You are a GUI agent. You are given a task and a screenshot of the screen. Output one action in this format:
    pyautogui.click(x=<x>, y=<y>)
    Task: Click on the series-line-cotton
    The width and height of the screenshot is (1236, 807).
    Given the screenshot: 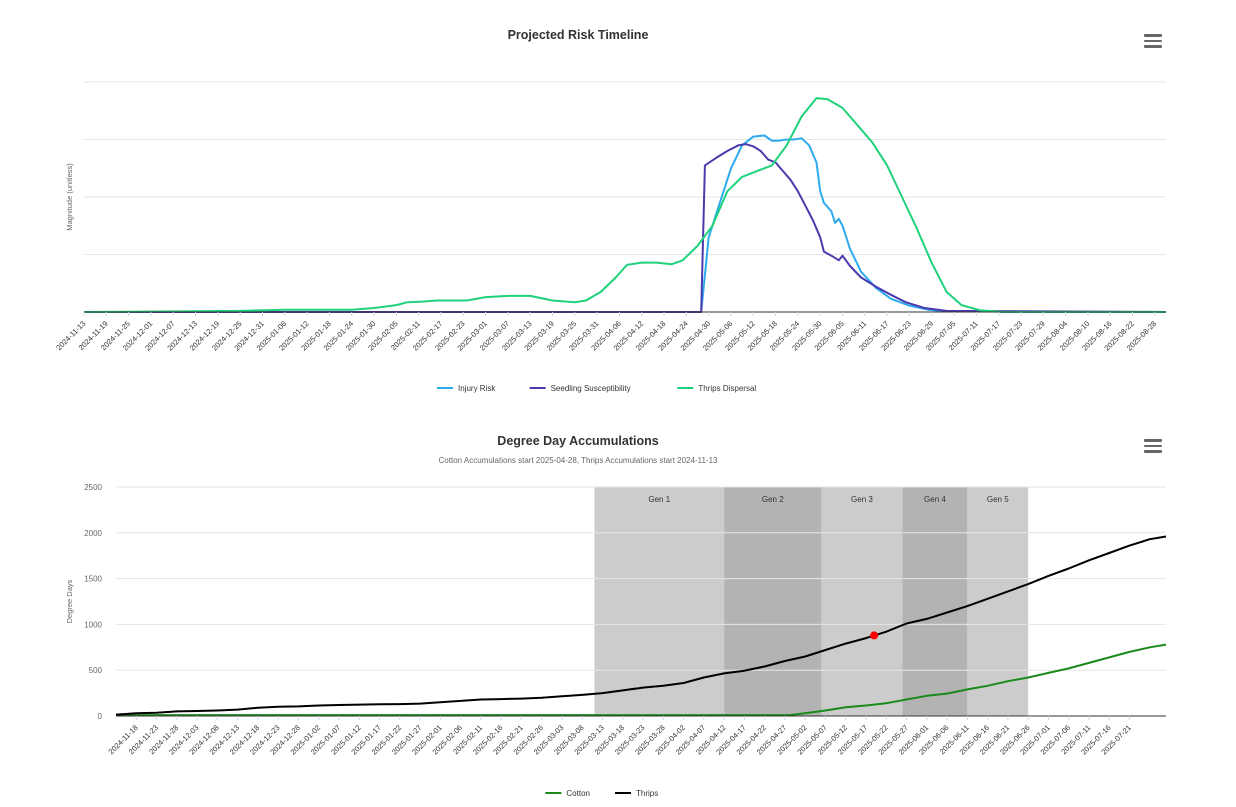 What is the action you would take?
    pyautogui.click(x=641, y=680)
    